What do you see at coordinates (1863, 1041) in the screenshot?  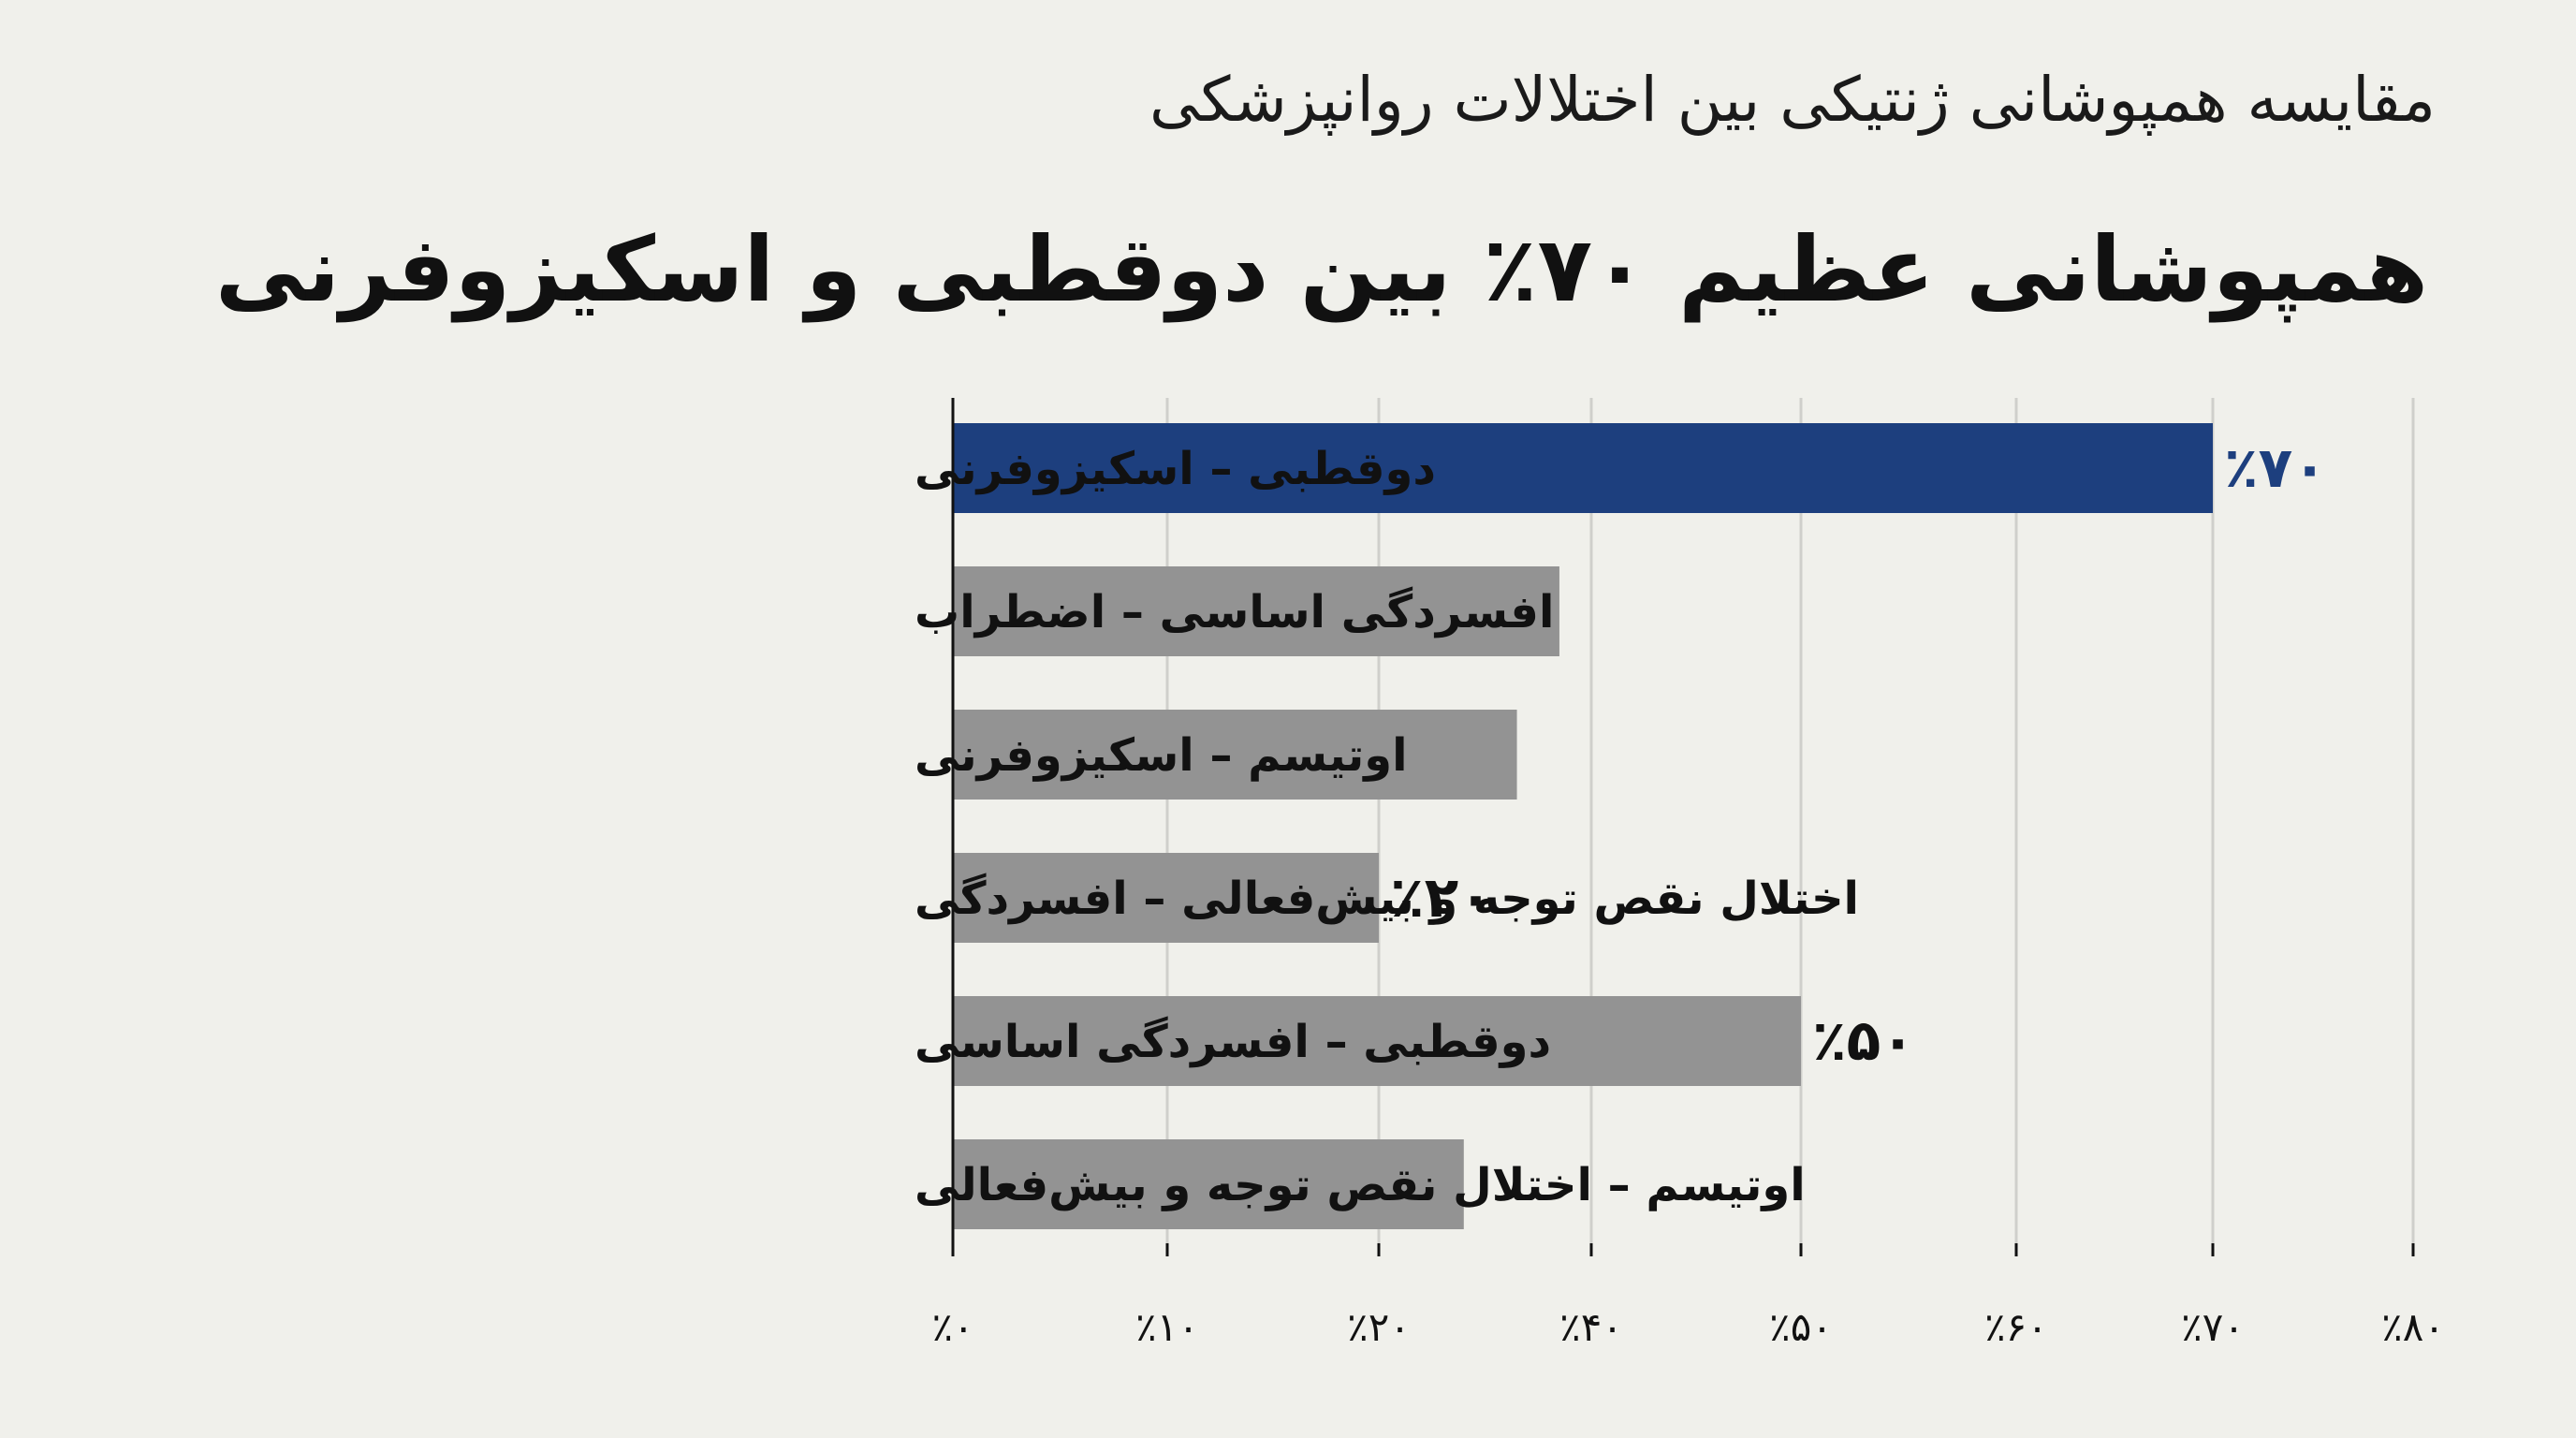 I see `value-label: ٪۵۰` at bounding box center [1863, 1041].